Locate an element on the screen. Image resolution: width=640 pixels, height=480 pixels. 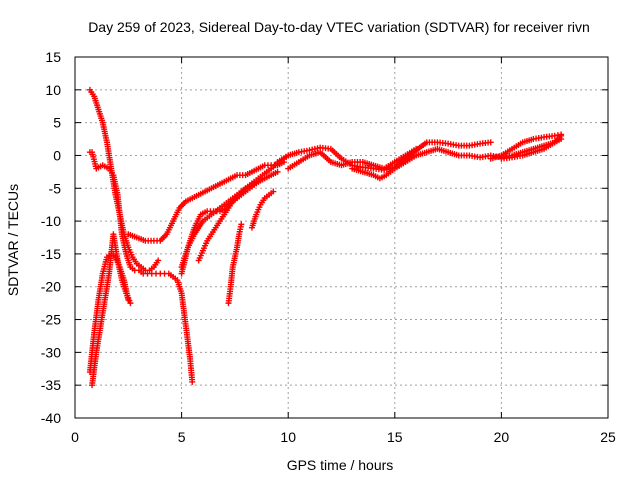
series-track-k is located at coordinates (384, 156).